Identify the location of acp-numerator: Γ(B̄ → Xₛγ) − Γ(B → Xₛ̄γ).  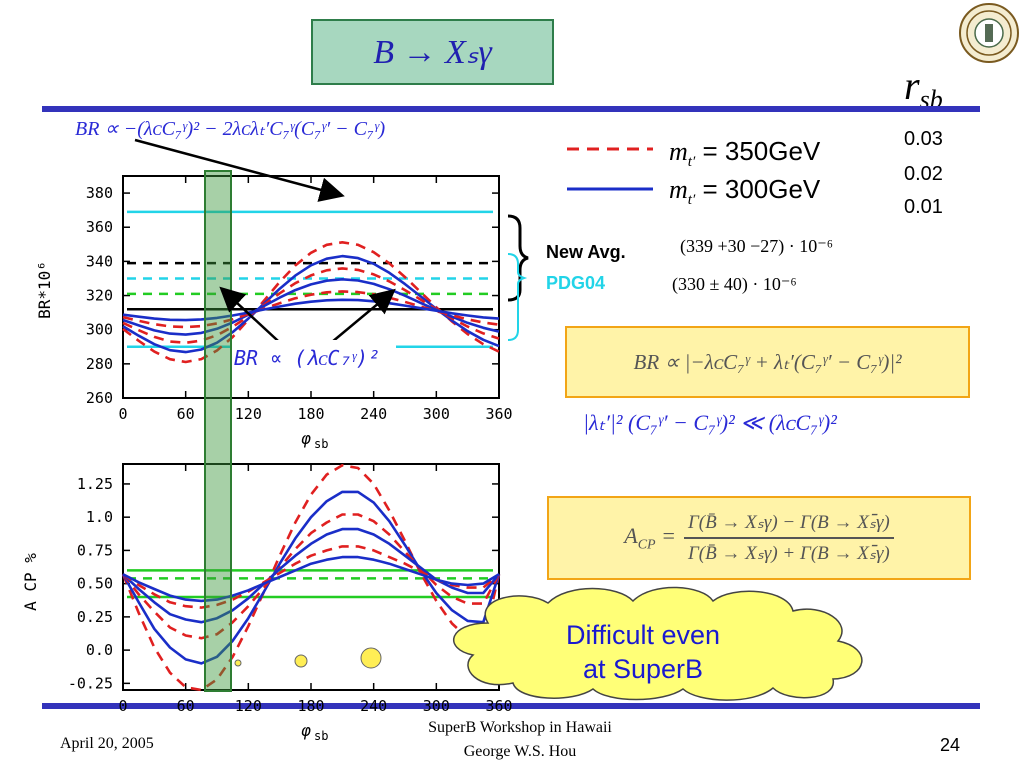
(788, 525).